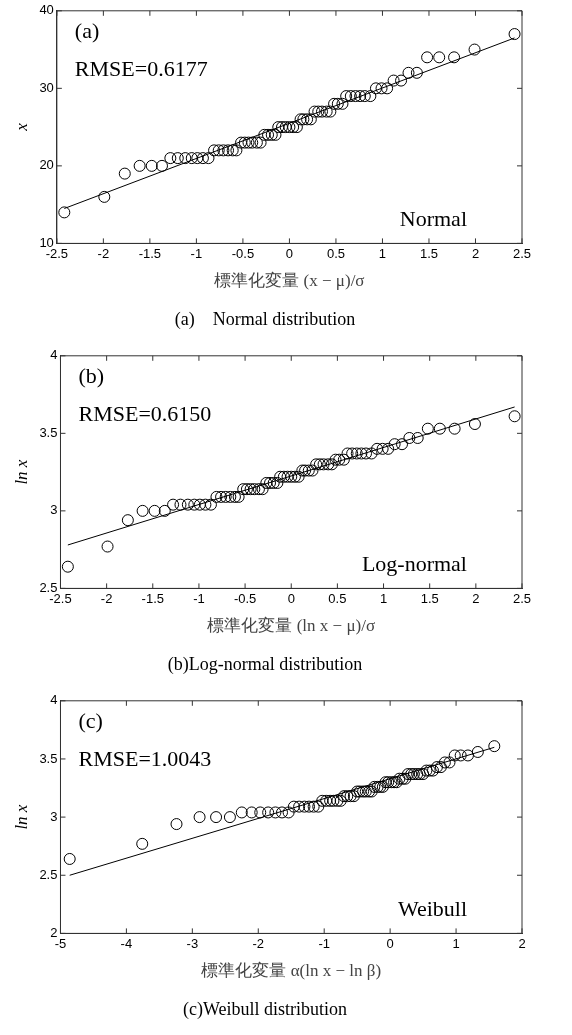  Describe the element at coordinates (192, 943) in the screenshot. I see `x-tick-label: -3` at that location.